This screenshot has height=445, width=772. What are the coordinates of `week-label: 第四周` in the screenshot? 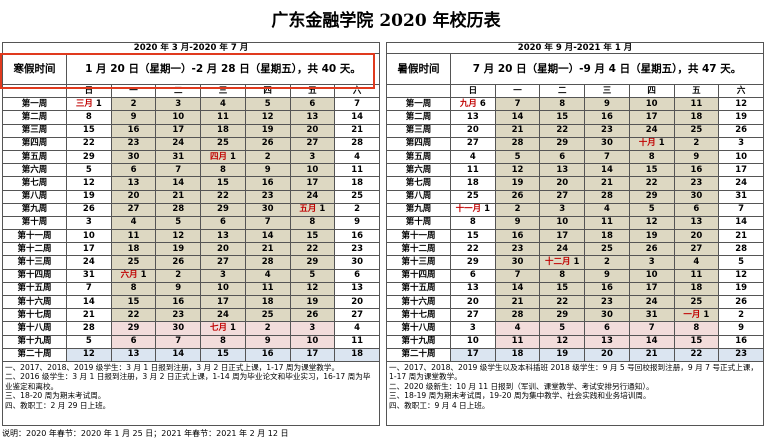 It's located at (418, 143).